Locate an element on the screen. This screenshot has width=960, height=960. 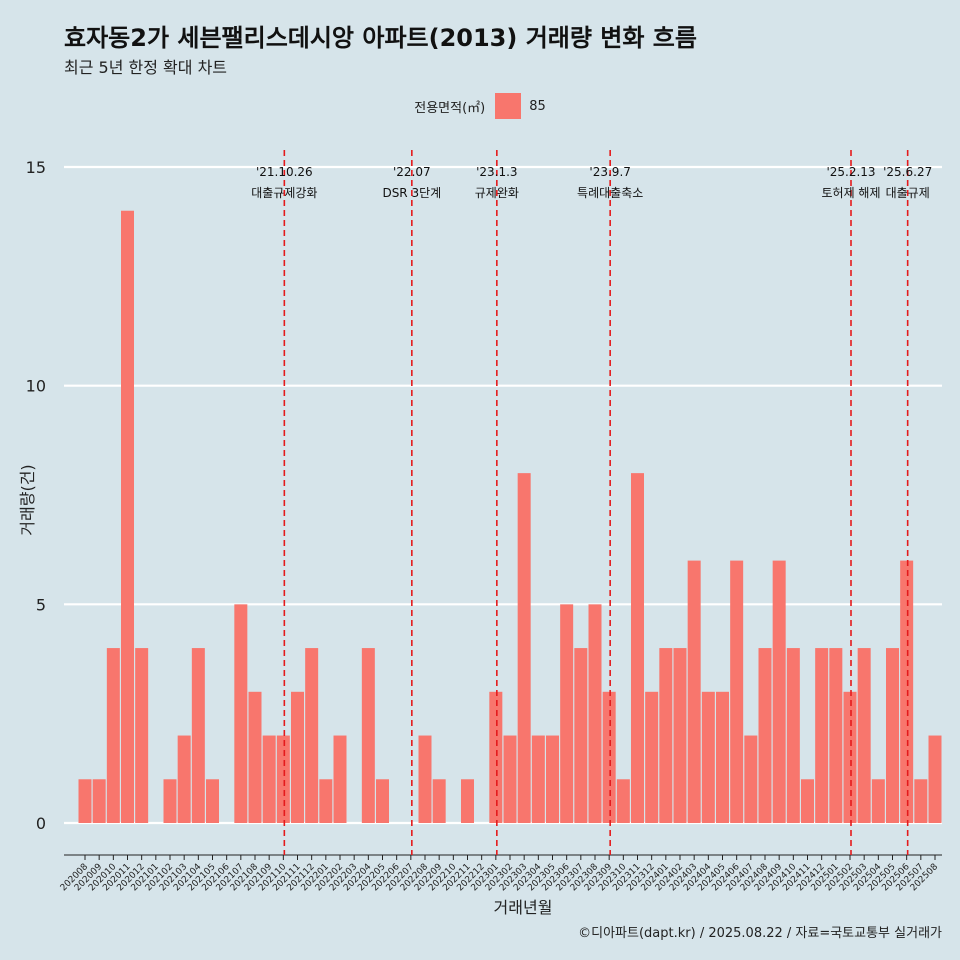
legend-title: 전용면적(㎡) is located at coordinates (450, 108).